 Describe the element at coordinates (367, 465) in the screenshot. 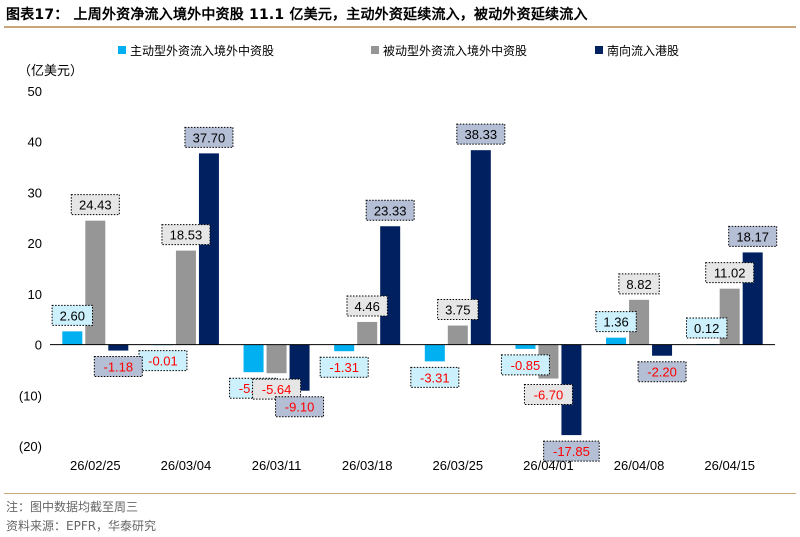

I see `x-tick-label: 26/03/18` at that location.